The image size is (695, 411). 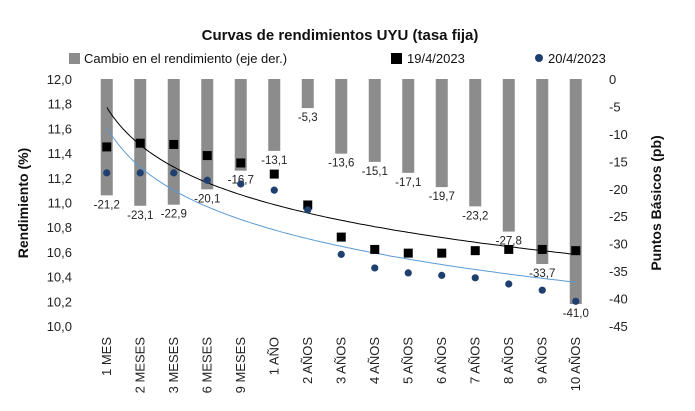 I want to click on legend-swatch-19-4-2023, so click(x=396, y=58).